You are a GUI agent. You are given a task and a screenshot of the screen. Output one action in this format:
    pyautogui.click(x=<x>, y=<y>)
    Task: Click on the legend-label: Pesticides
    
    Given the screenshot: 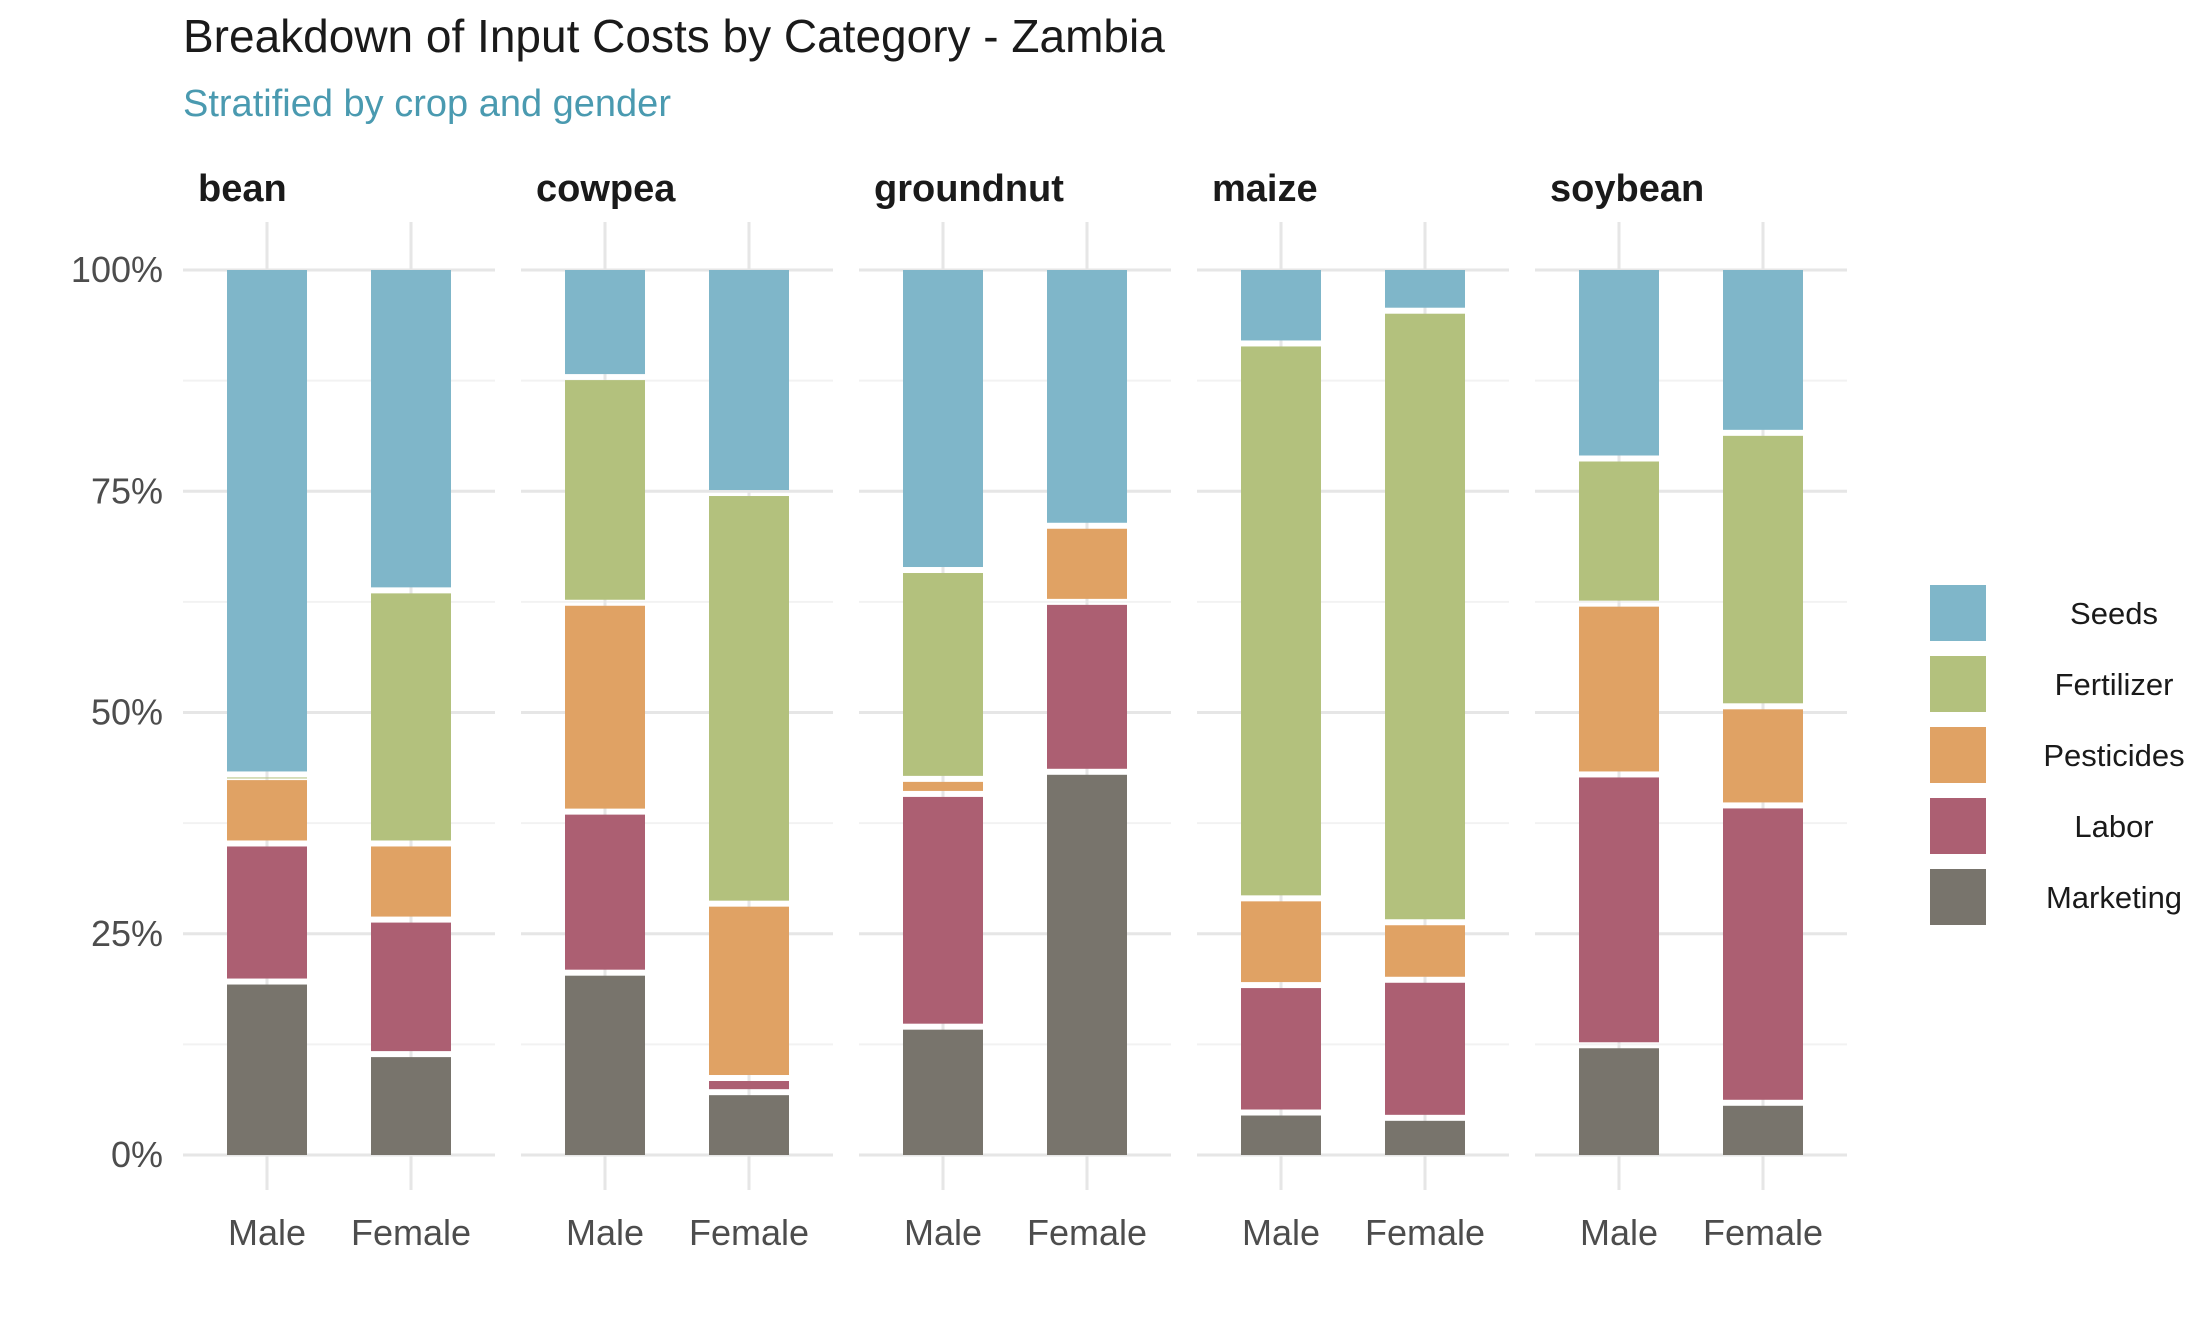 What is the action you would take?
    pyautogui.click(x=2113, y=755)
    